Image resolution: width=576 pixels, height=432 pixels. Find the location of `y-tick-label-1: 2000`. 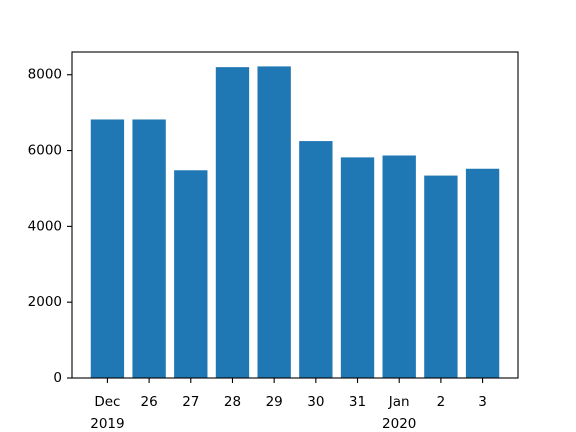

y-tick-label-1: 2000 is located at coordinates (45, 302).